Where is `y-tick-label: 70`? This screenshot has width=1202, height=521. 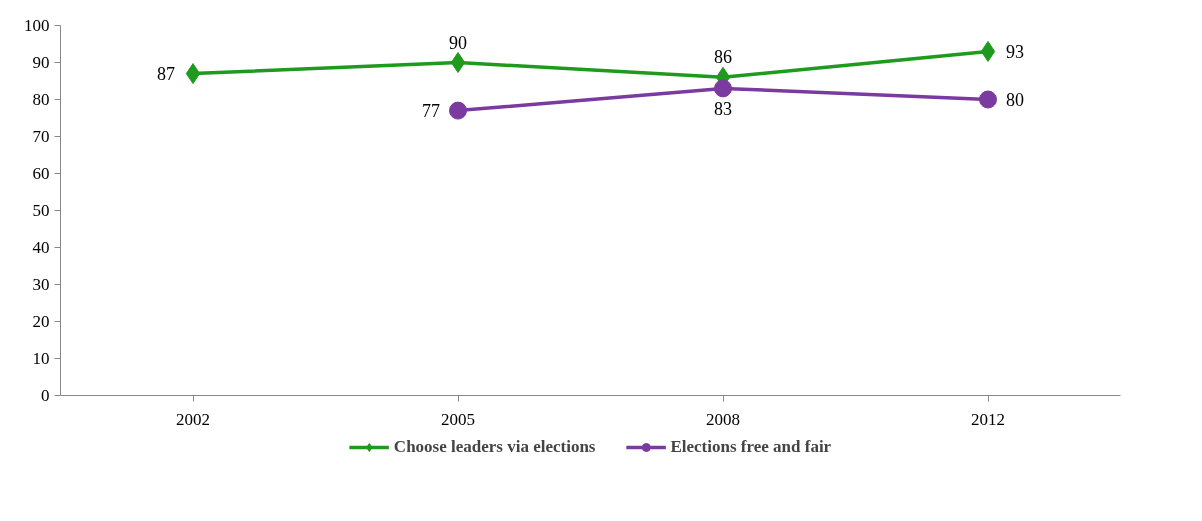 y-tick-label: 70 is located at coordinates (41, 136).